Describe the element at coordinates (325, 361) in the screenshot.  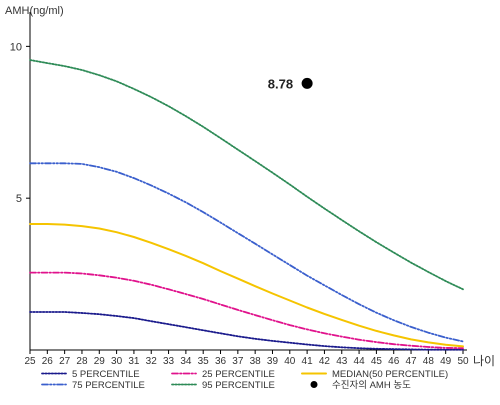
I see `x-tick-label: 42` at that location.